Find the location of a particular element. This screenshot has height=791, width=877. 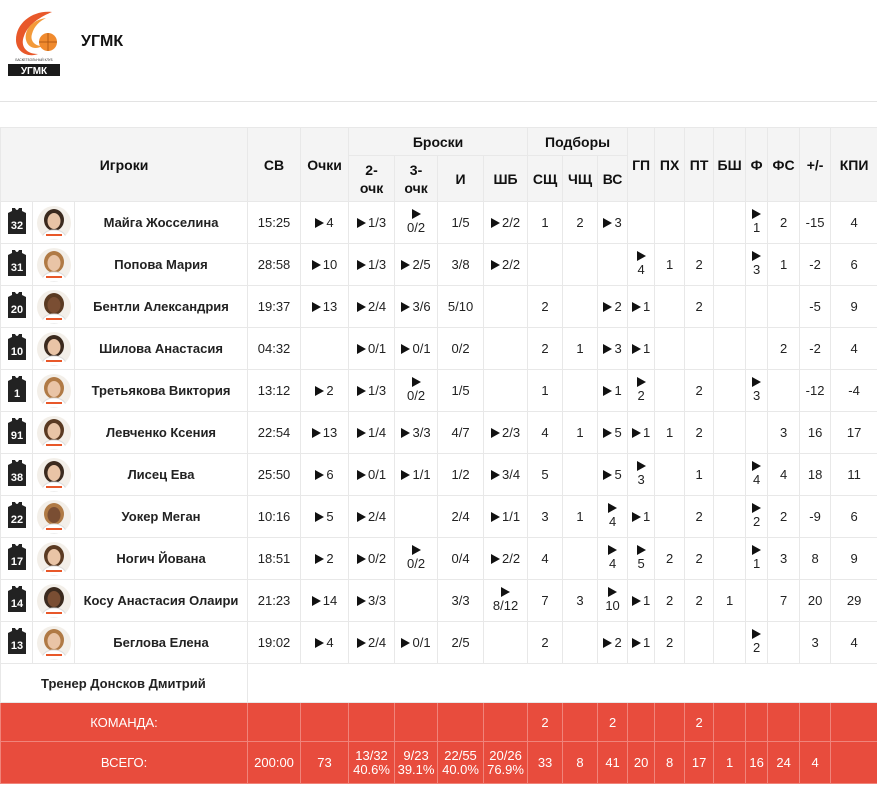

player-name: Ногич Йована is located at coordinates (161, 558).